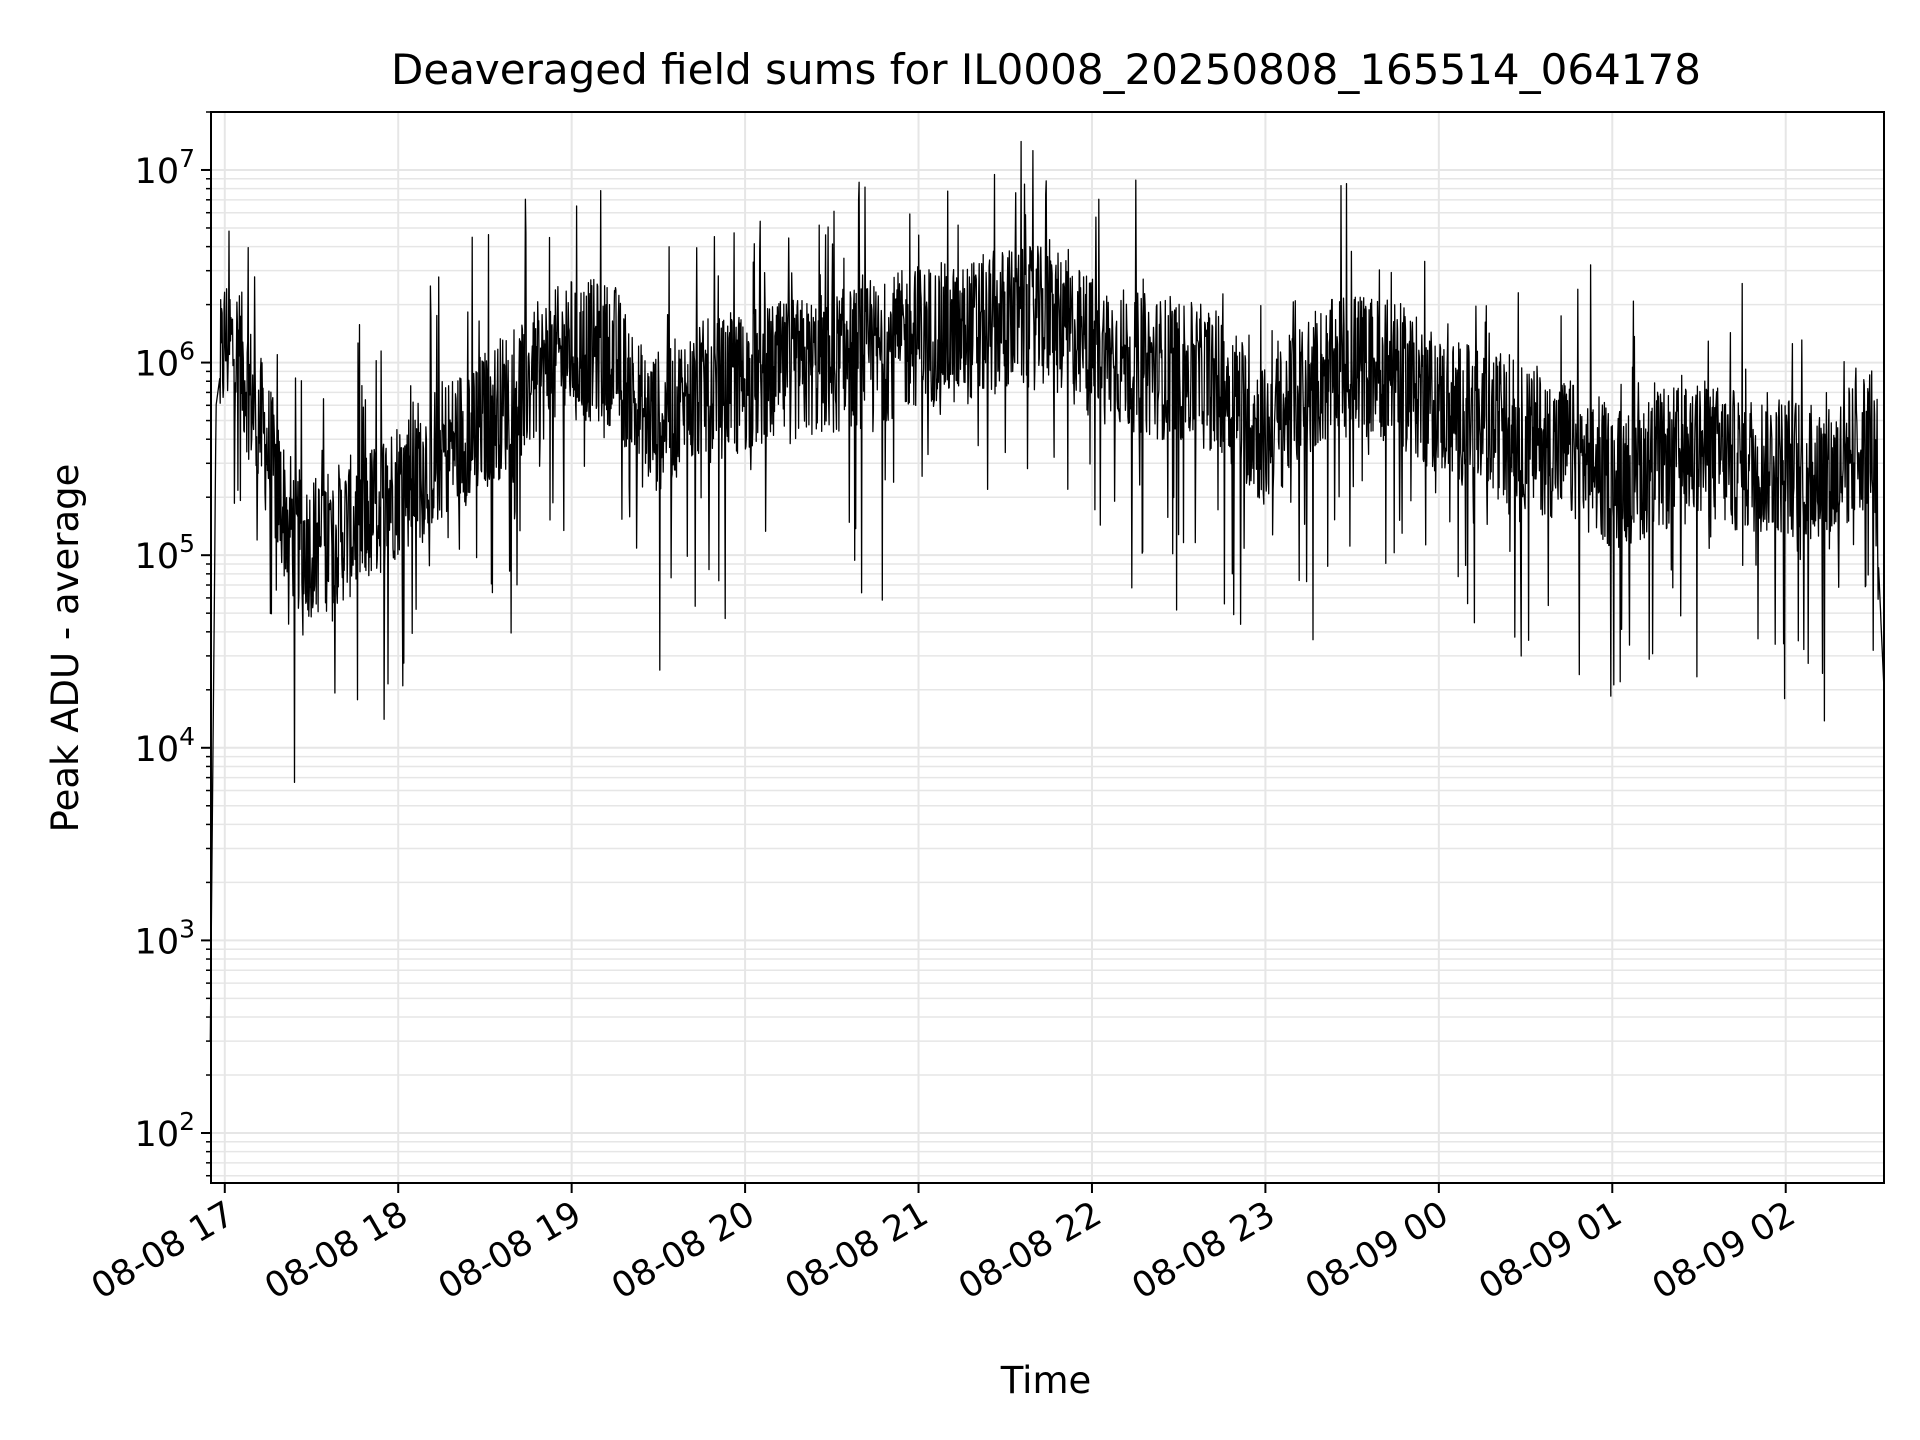 This screenshot has width=1920, height=1440. What do you see at coordinates (165, 361) in the screenshot?
I see `y-tick-label: 10⁶` at bounding box center [165, 361].